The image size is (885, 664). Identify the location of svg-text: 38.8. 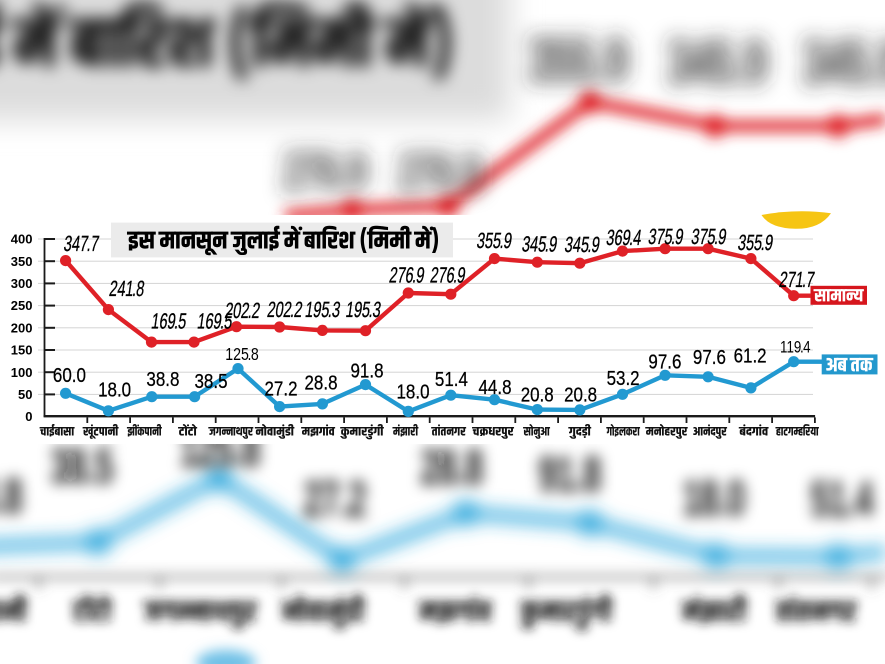
(162, 378).